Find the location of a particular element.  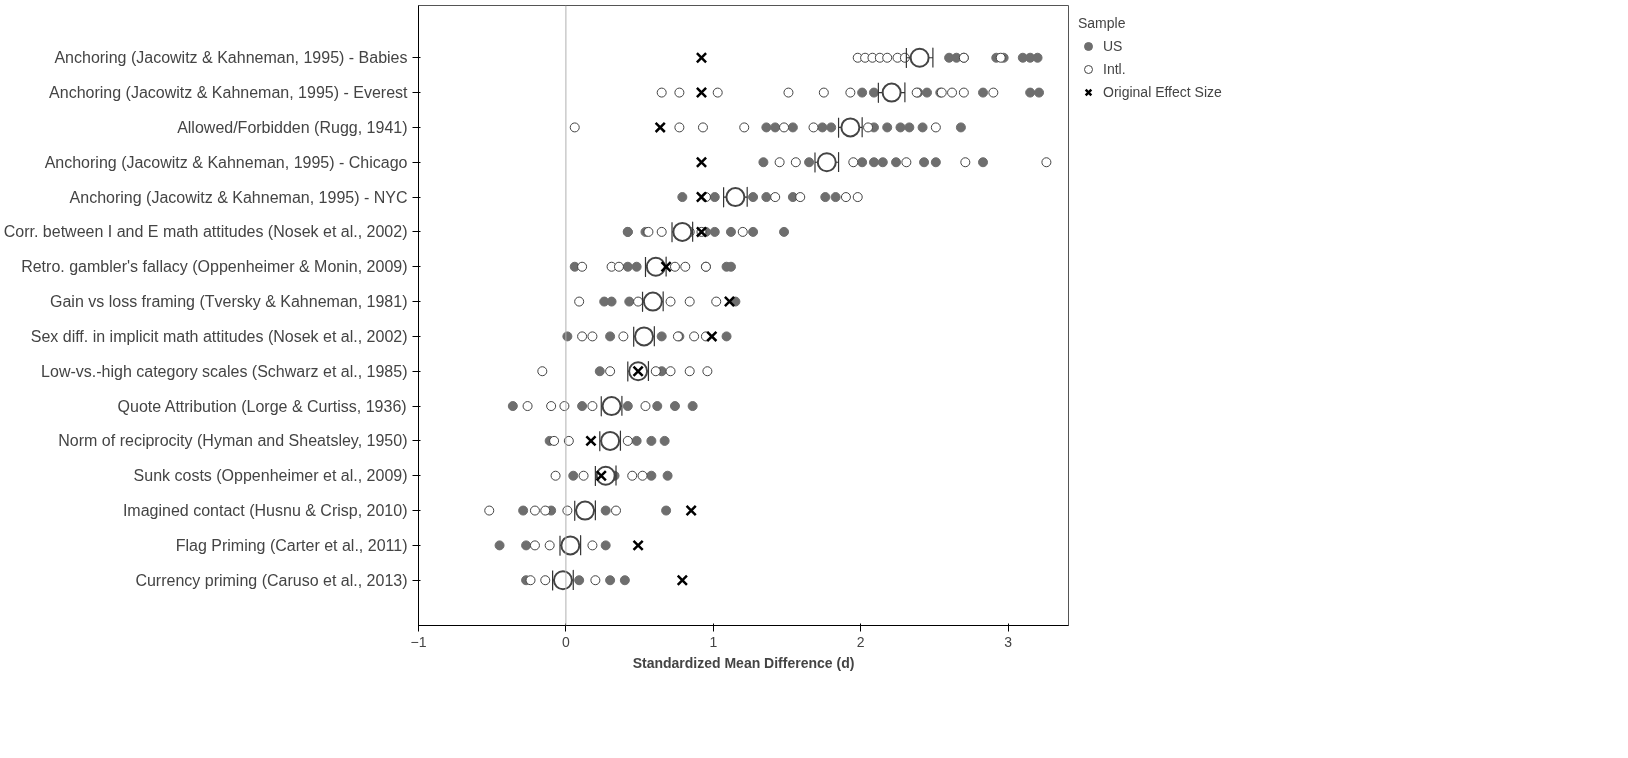

y-tick-label: Anchoring (Jacowitz & Kahneman, 1995) - Chicago is located at coordinates (226, 162).